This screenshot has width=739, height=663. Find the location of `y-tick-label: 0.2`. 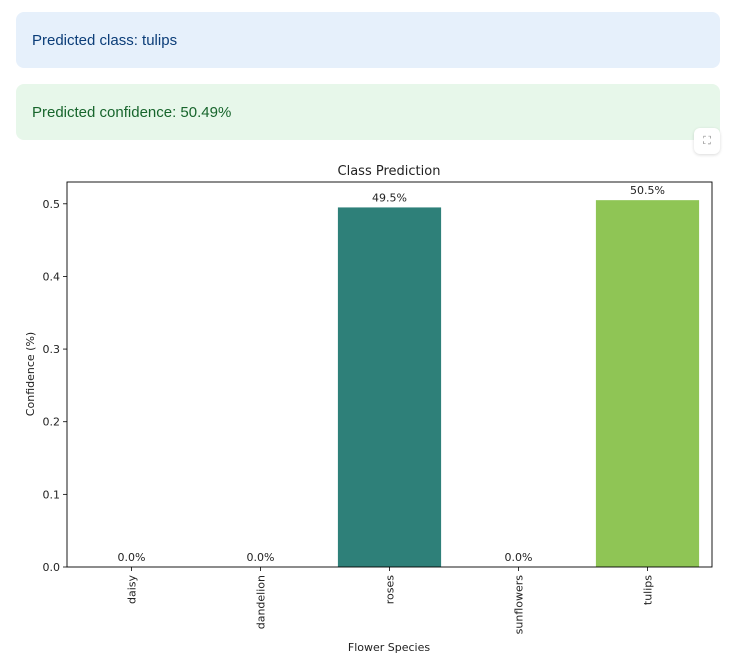

y-tick-label: 0.2 is located at coordinates (52, 422).